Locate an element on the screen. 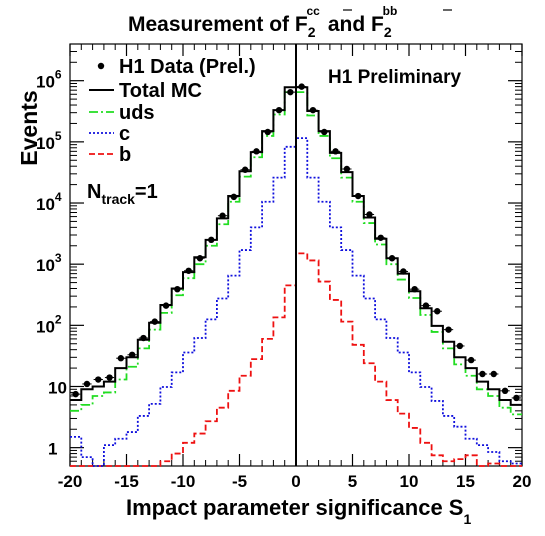  y-tick-label: 10⁵ is located at coordinates (49, 141).